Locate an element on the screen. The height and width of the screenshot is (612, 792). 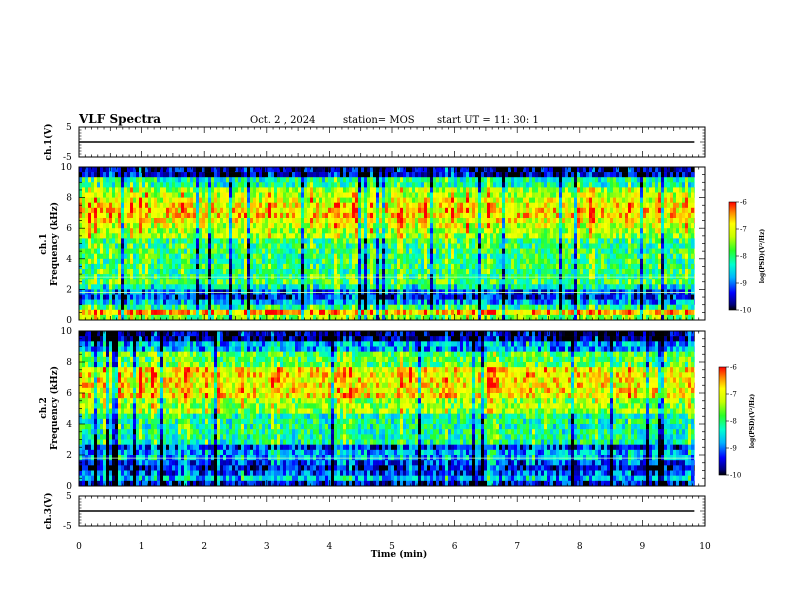
ch1-waveform-panel: 5 -5 ch.1(V) is located at coordinates (374, 143).